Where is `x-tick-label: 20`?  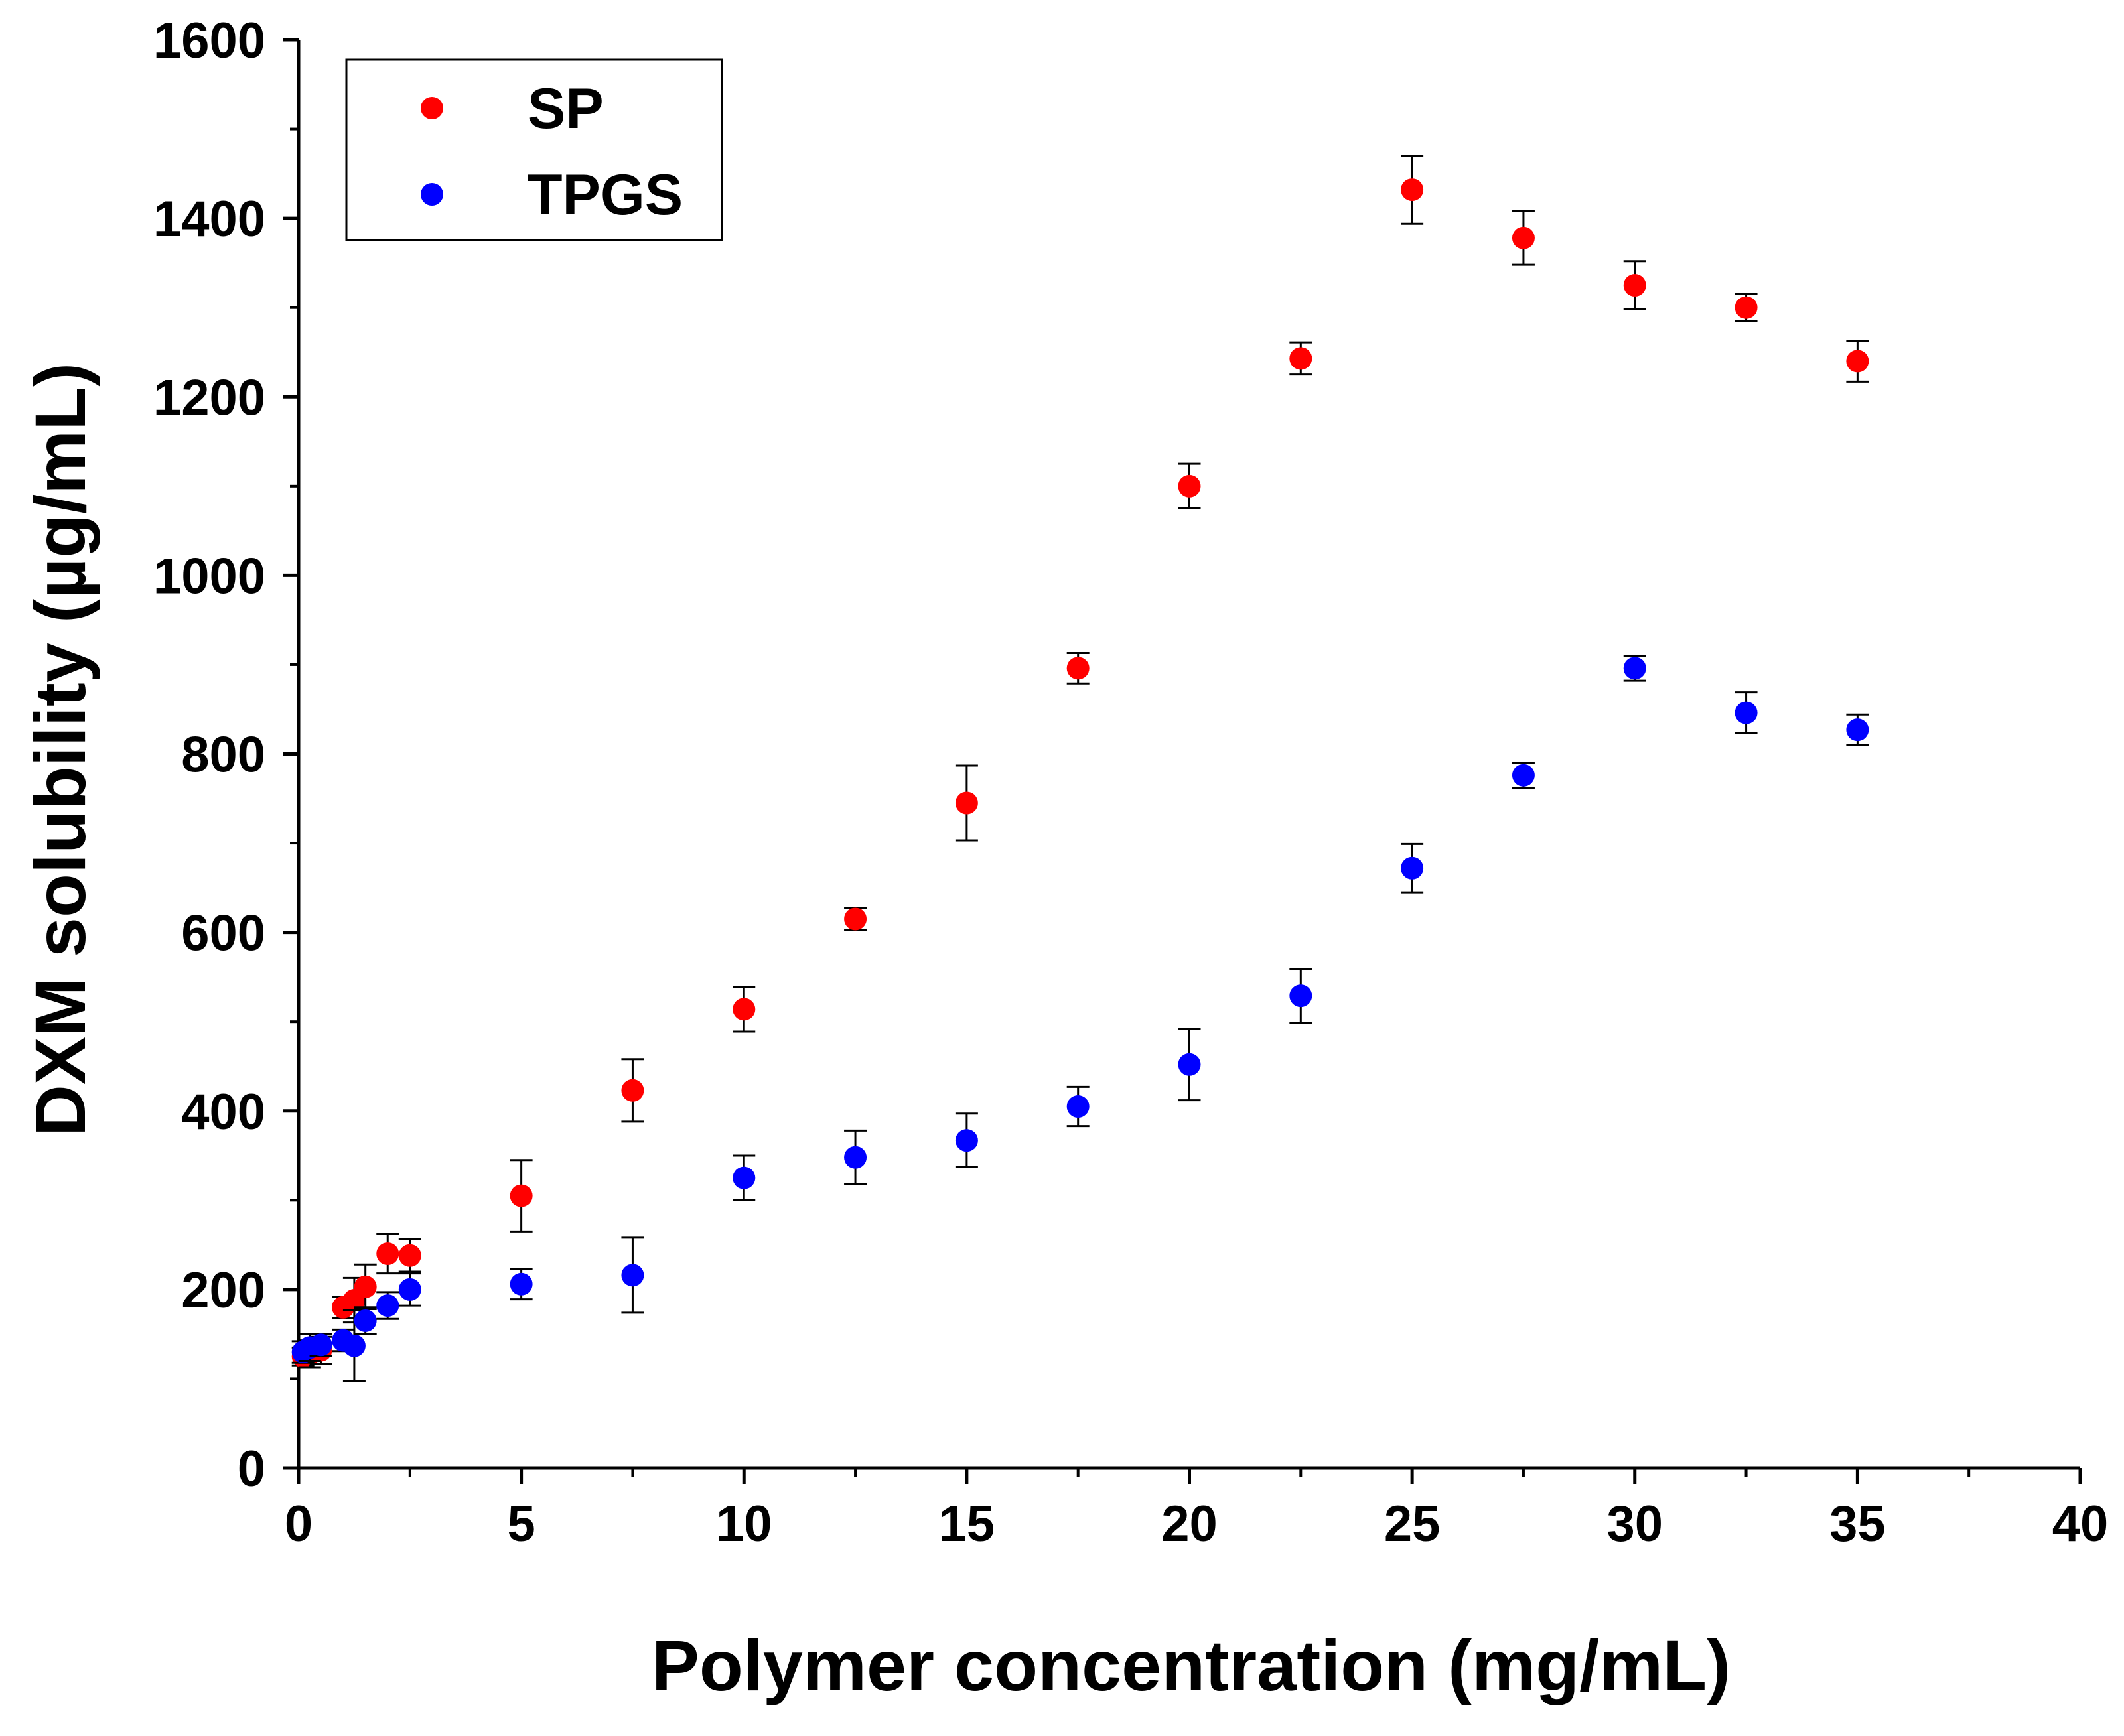 x-tick-label: 20 is located at coordinates (1189, 1524).